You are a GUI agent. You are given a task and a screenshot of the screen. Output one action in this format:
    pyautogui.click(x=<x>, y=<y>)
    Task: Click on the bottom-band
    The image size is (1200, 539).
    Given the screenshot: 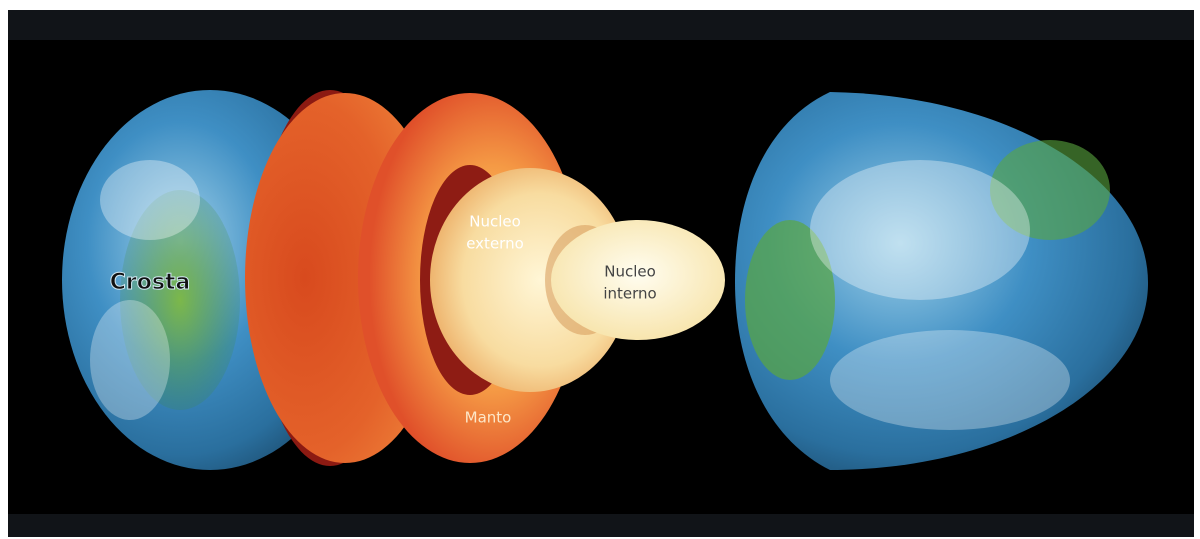 What is the action you would take?
    pyautogui.click(x=601, y=525)
    